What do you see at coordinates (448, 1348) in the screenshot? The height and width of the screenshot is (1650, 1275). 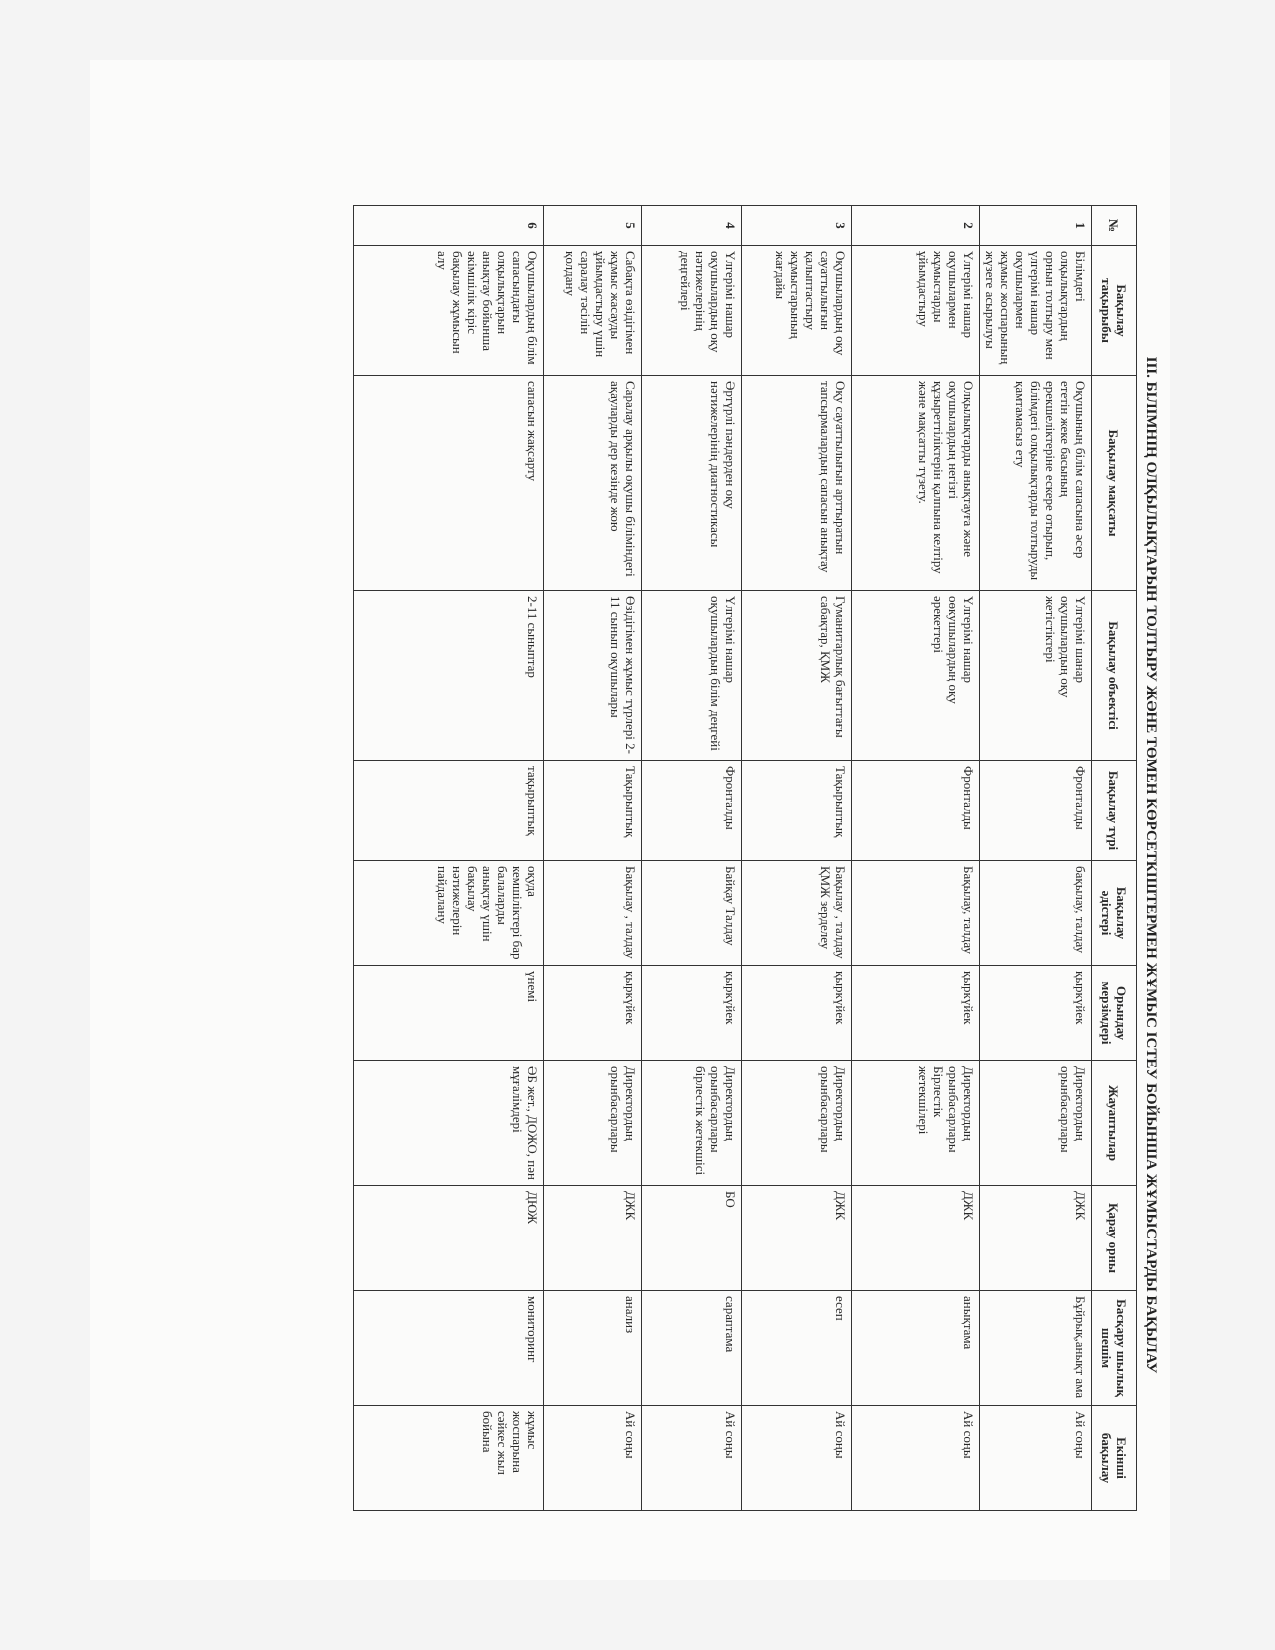 I see `table-cell: мониторинг` at bounding box center [448, 1348].